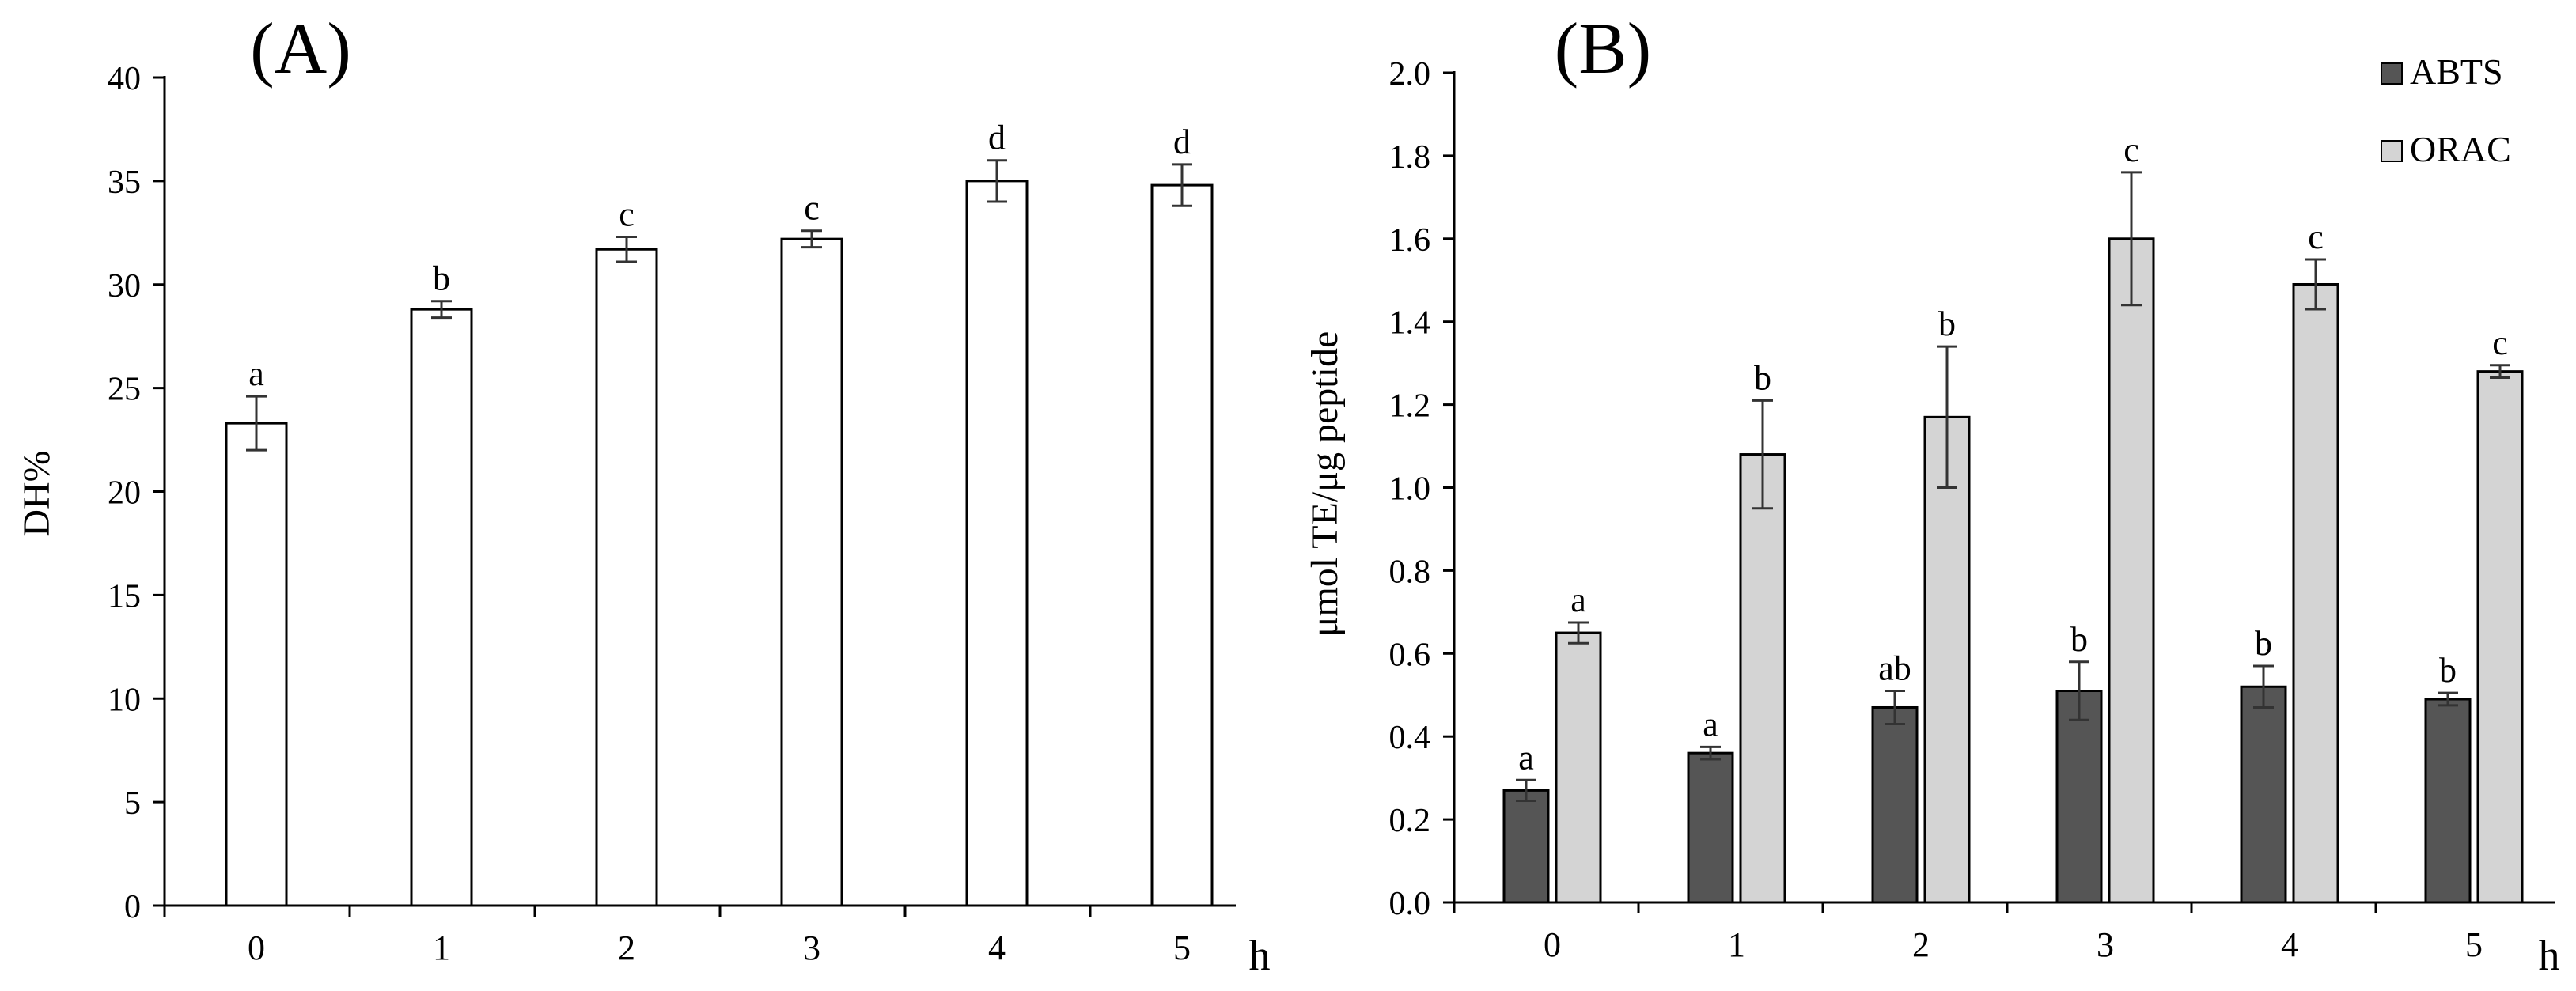  I want to click on panel-b-y-tick-label: 0.0, so click(1410, 904).